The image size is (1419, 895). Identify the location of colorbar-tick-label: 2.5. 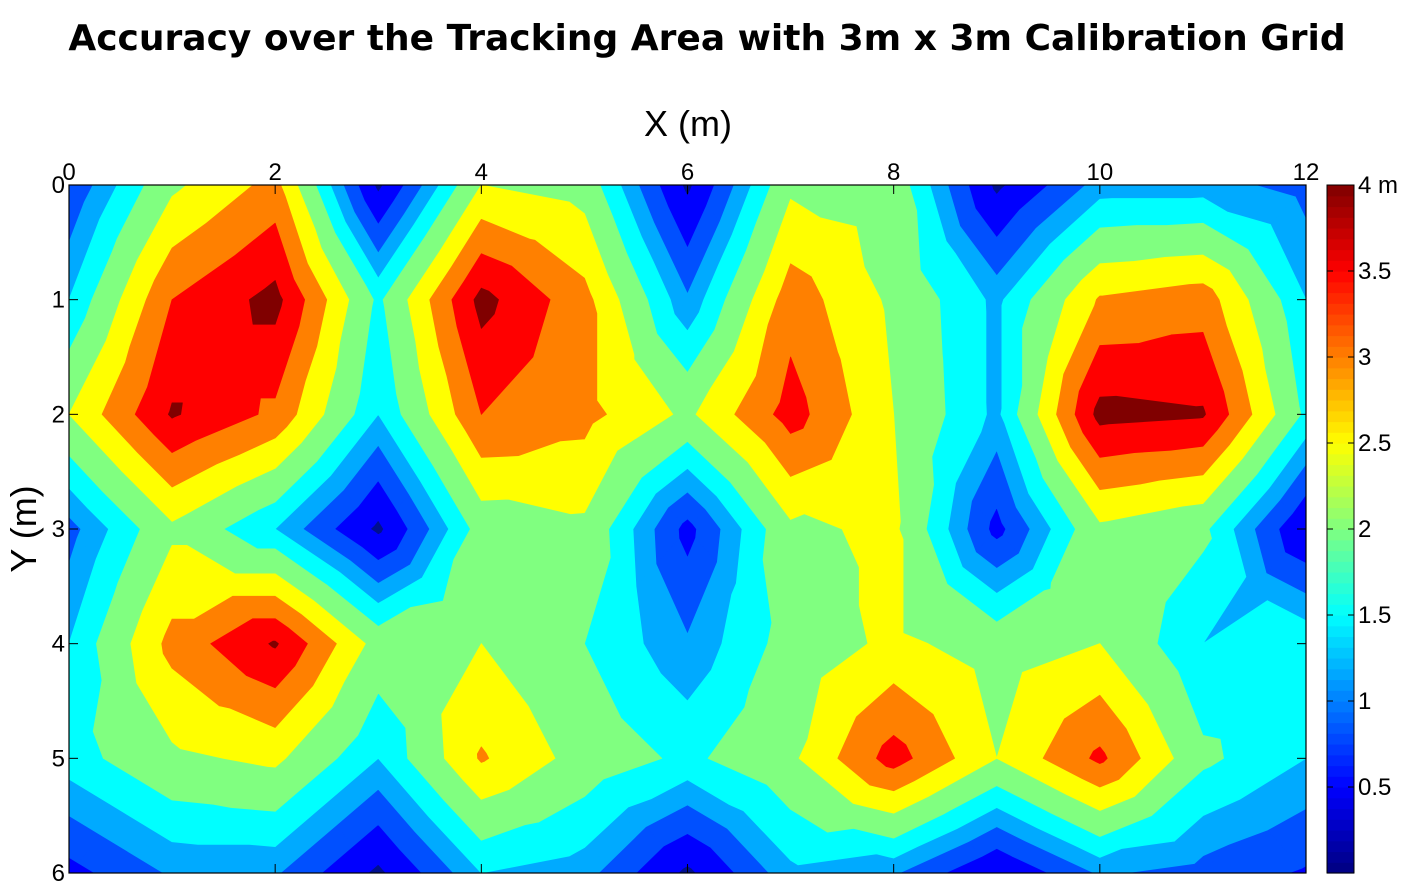
(1374, 443).